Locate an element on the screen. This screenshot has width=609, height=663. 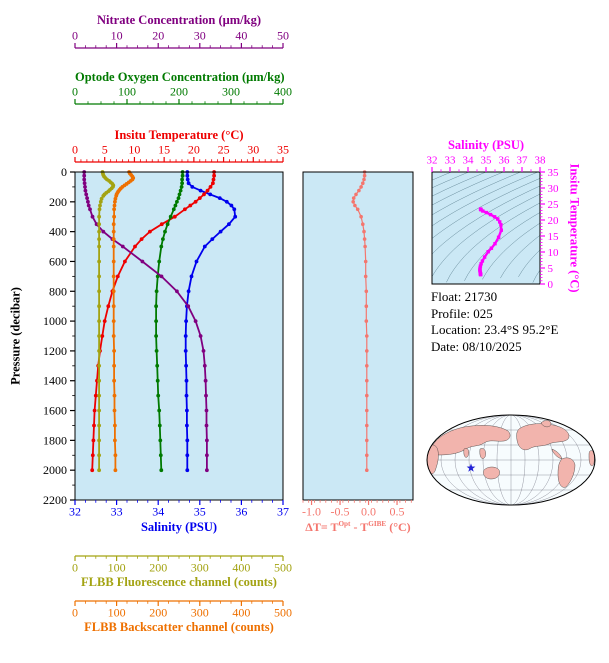
svg-text: 1200 is located at coordinates (55, 351).